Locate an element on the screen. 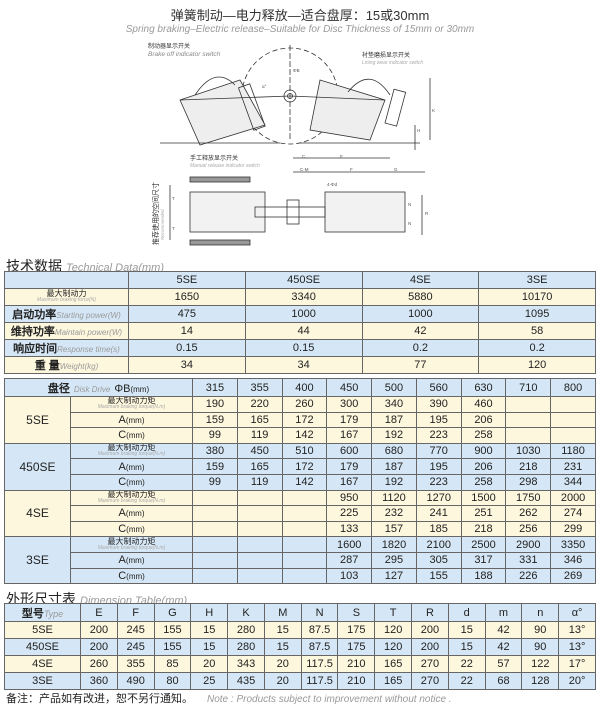 The width and height of the screenshot is (600, 706). dim-letter: C is located at coordinates (122, 435).